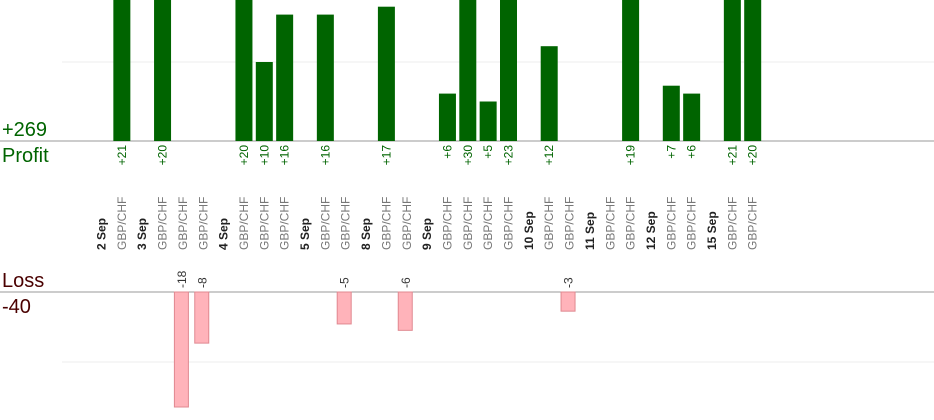  Describe the element at coordinates (182, 279) in the screenshot. I see `loss-value-label: -18` at that location.